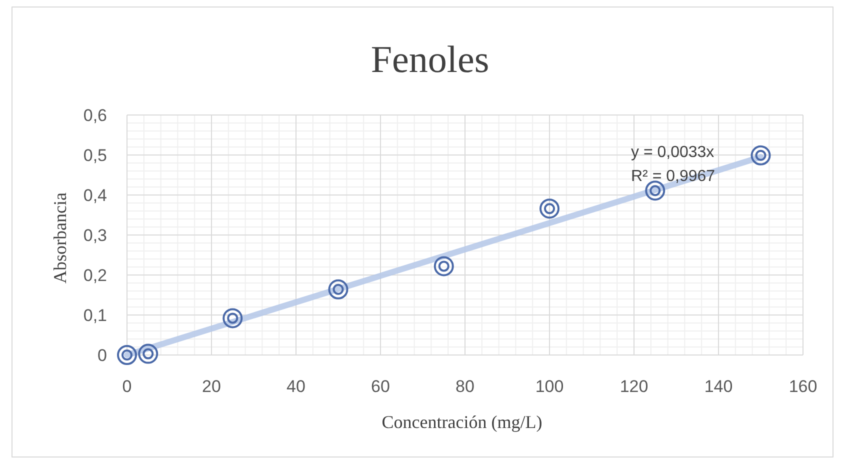  I want to click on x-tick-label: 60, so click(380, 386).